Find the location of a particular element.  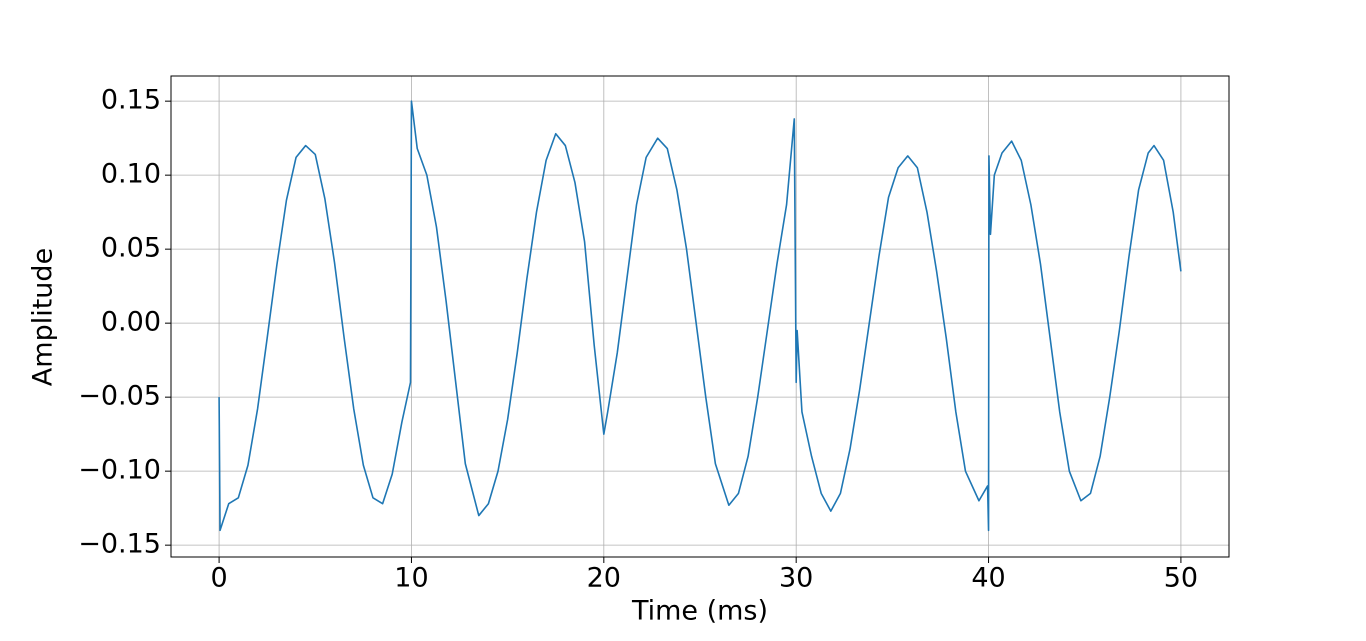

x-tick-label: 40 is located at coordinates (988, 578).